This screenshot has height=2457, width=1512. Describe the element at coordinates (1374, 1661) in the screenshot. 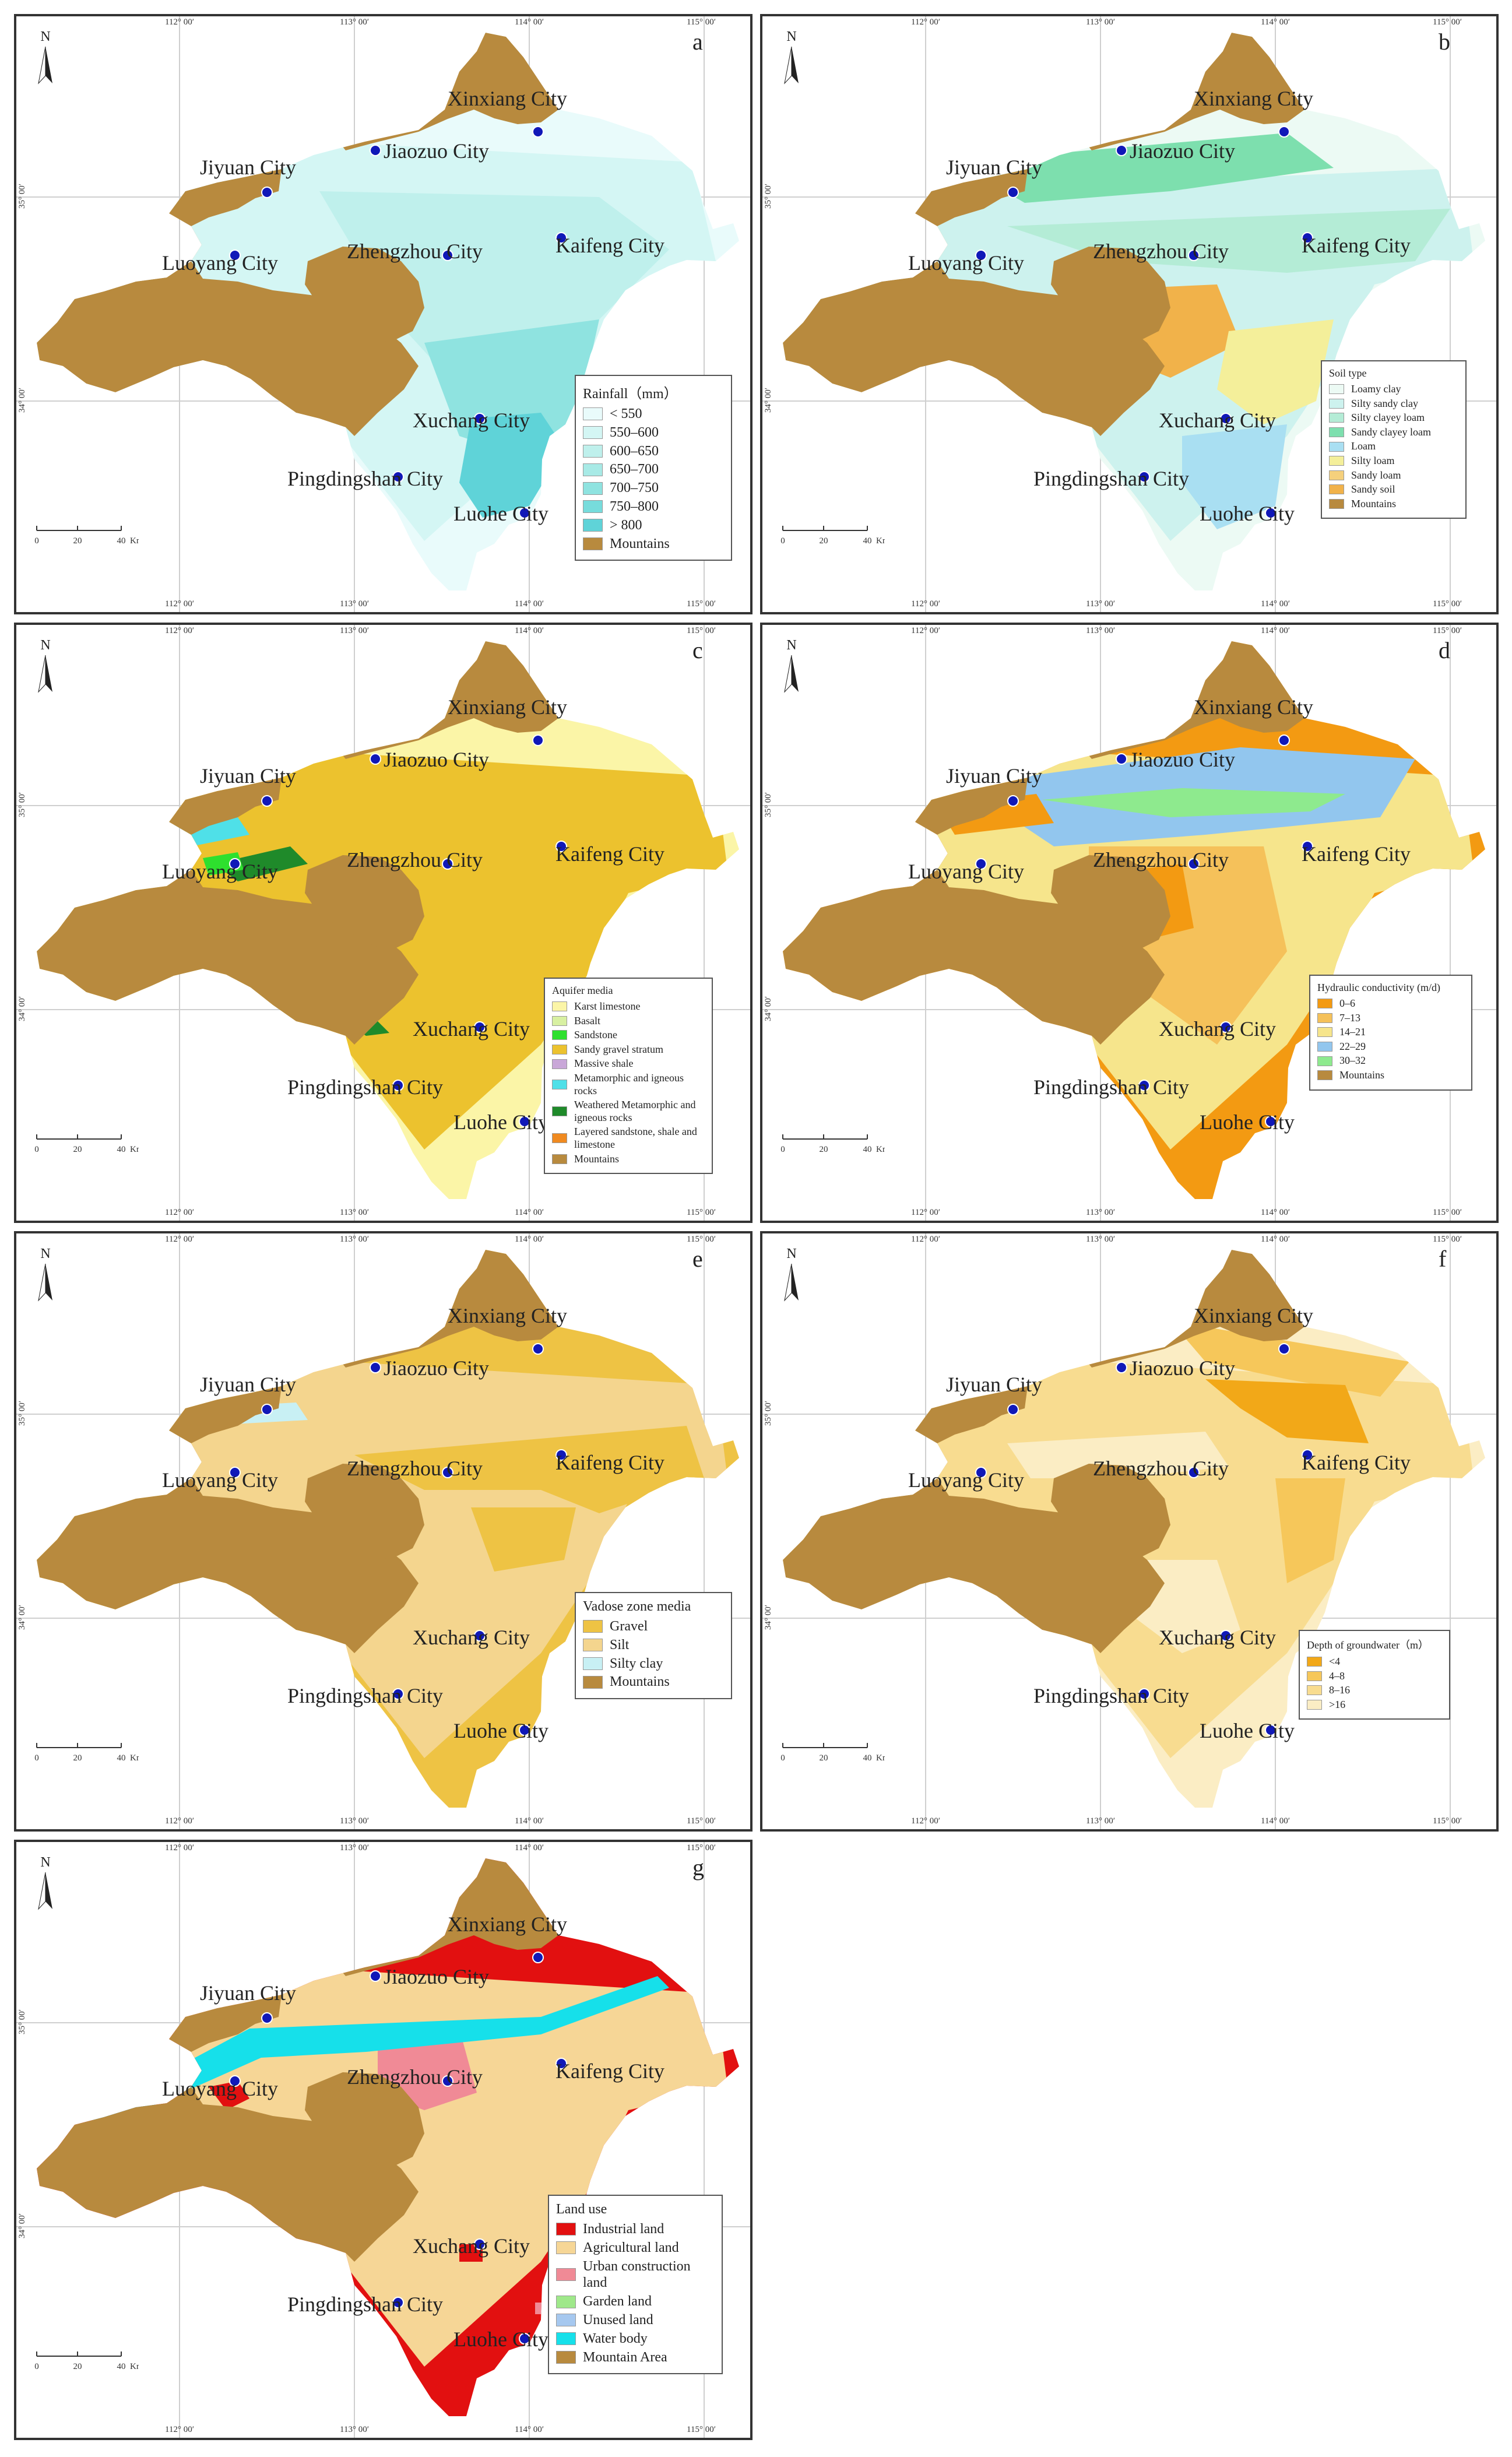

I see `legend-item: <4` at that location.